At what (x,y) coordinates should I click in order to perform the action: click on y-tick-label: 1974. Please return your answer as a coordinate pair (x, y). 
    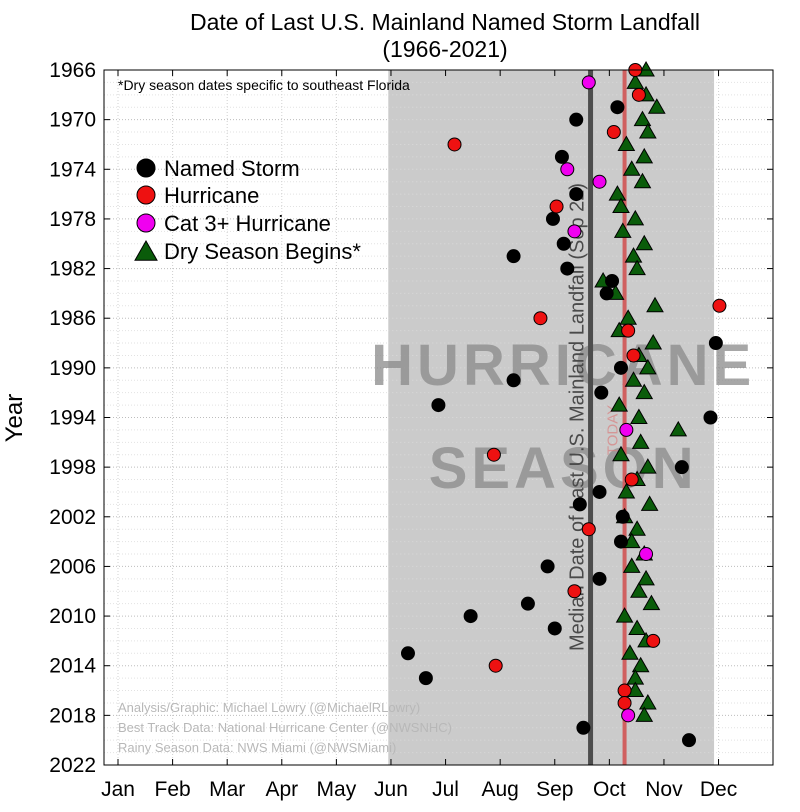
    Looking at the image, I should click on (72, 169).